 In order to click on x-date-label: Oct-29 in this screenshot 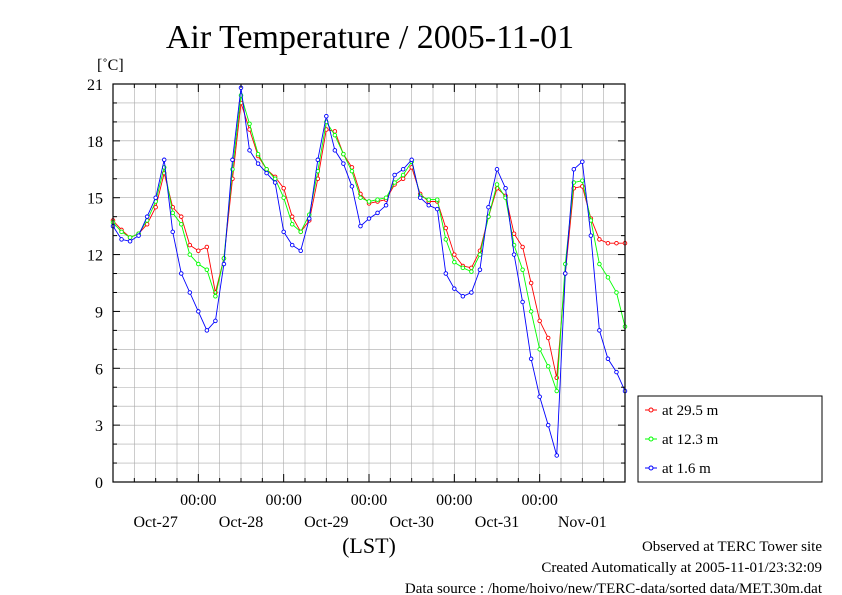, I will do `click(326, 522)`.